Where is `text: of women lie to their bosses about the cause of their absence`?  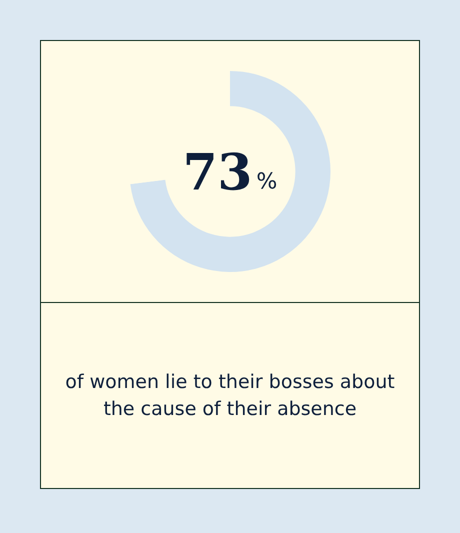
text: of women lie to their bosses about the cause of their absence is located at coordinates (230, 396).